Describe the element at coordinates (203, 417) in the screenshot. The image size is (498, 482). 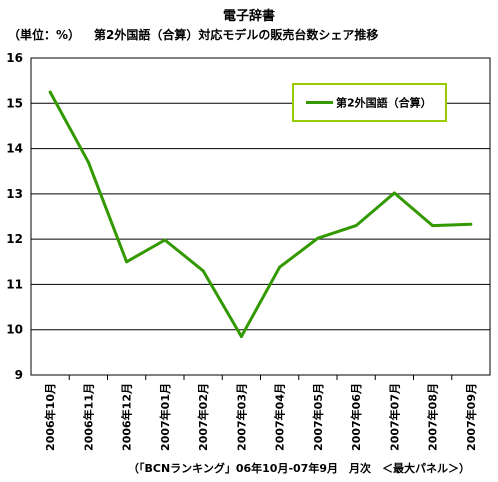
I see `x-tick-label: 2007年02月` at that location.